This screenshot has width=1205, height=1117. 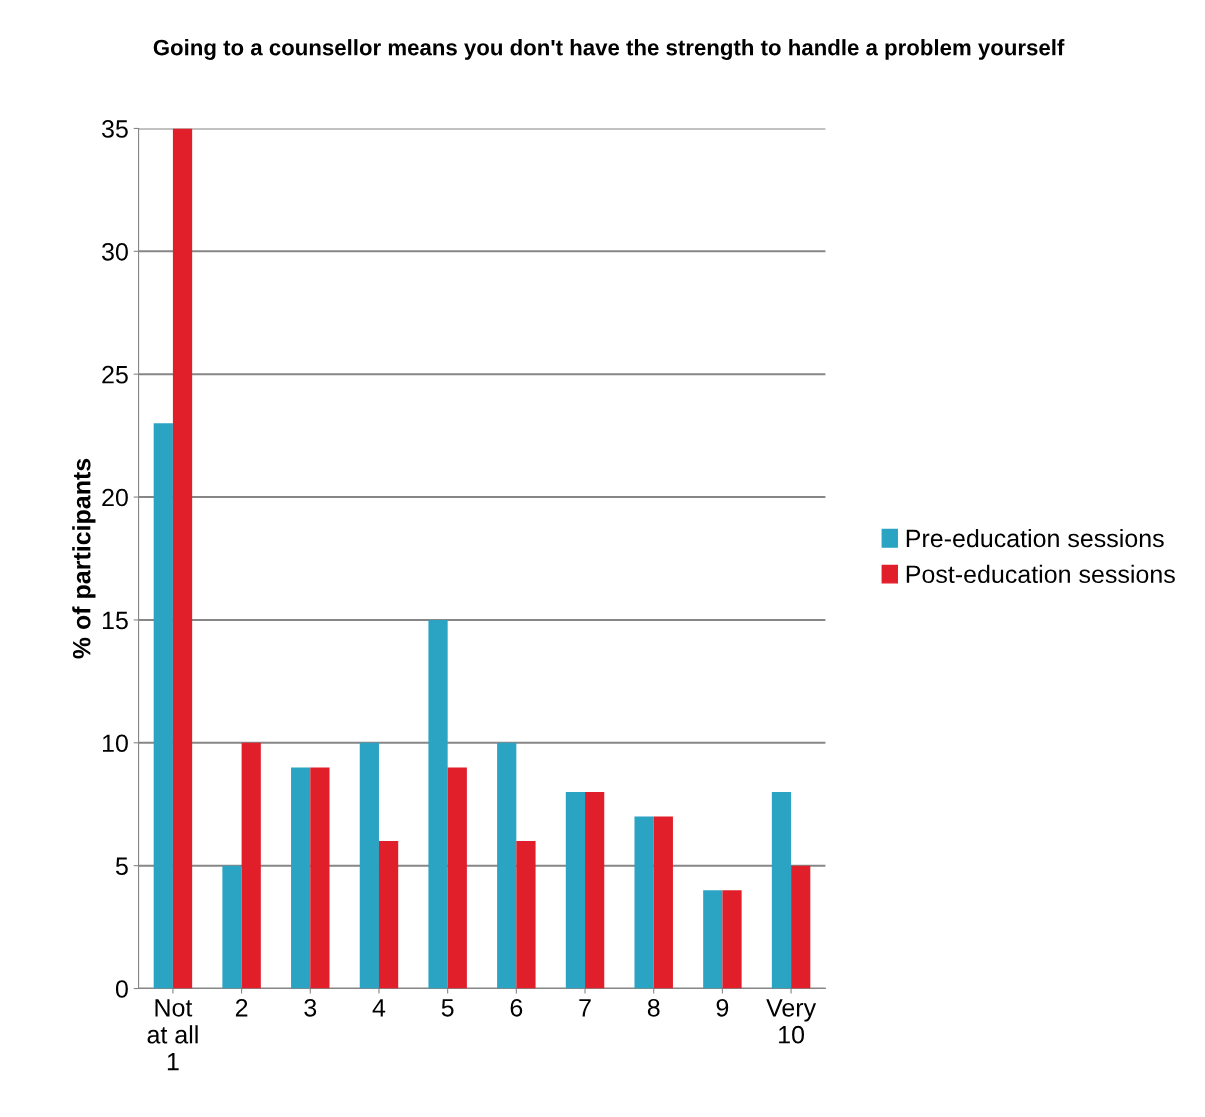 I want to click on x-tick-label: 7, so click(x=585, y=1008).